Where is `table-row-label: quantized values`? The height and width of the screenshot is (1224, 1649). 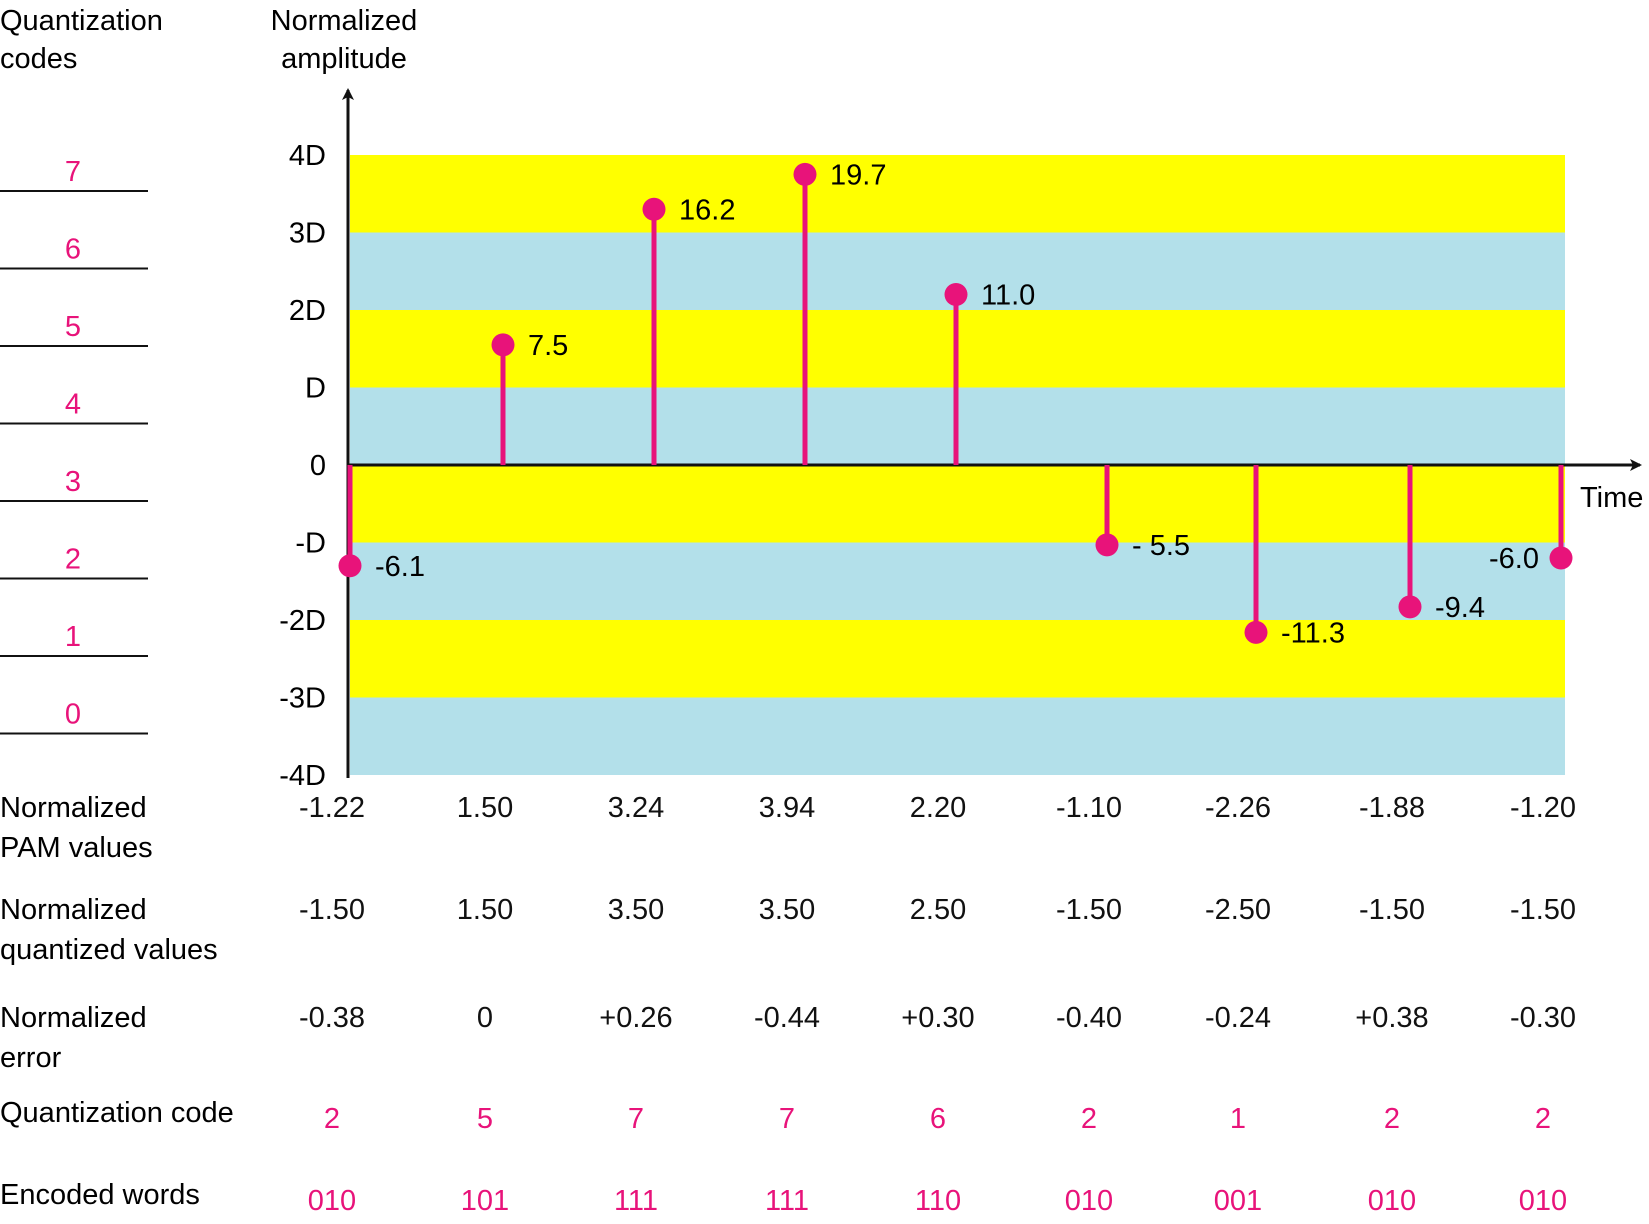 table-row-label: quantized values is located at coordinates (109, 950).